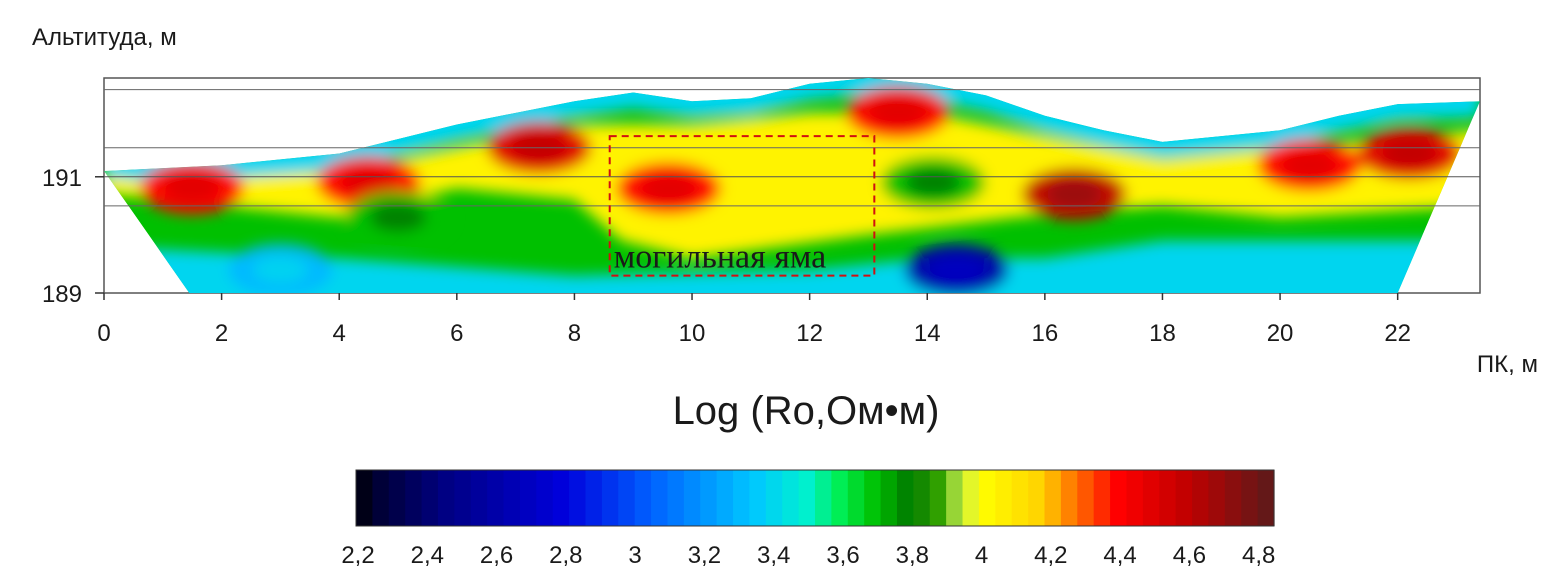 Image resolution: width=1548 pixels, height=579 pixels. What do you see at coordinates (809, 333) in the screenshot?
I see `x-tick-label: 12` at bounding box center [809, 333].